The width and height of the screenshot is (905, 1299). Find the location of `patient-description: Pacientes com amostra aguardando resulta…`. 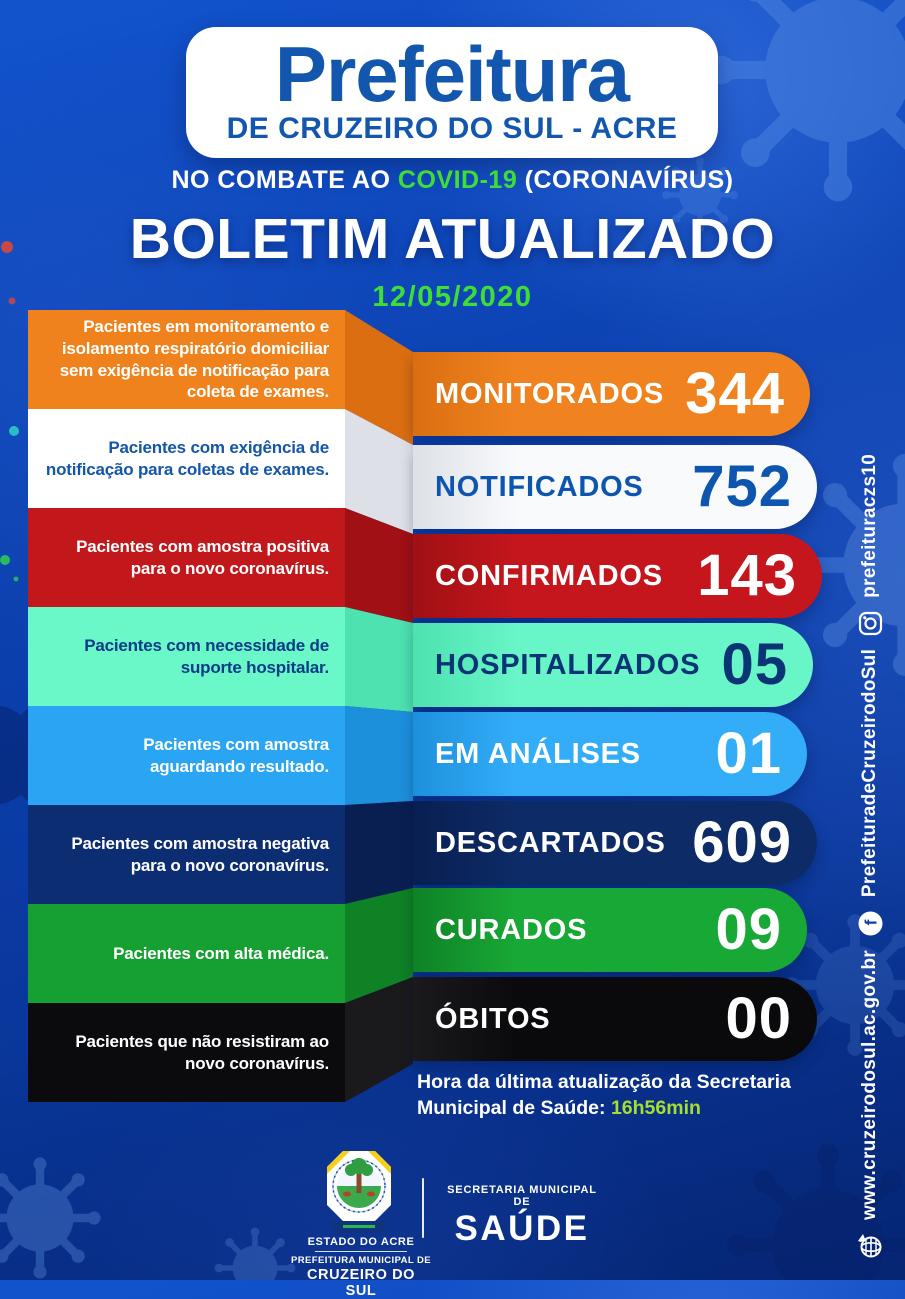

patient-description: Pacientes com amostra aguardando resulta… is located at coordinates (236, 755).